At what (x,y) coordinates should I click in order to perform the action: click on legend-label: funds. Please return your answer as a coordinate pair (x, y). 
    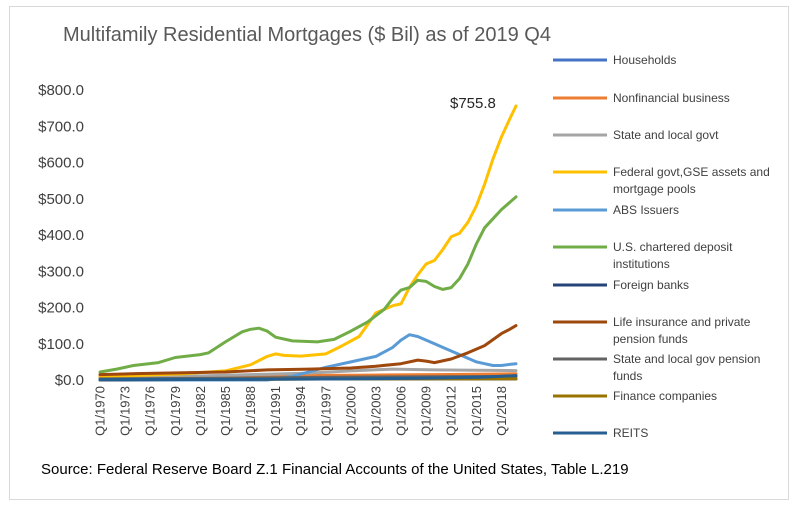
    Looking at the image, I should click on (627, 376).